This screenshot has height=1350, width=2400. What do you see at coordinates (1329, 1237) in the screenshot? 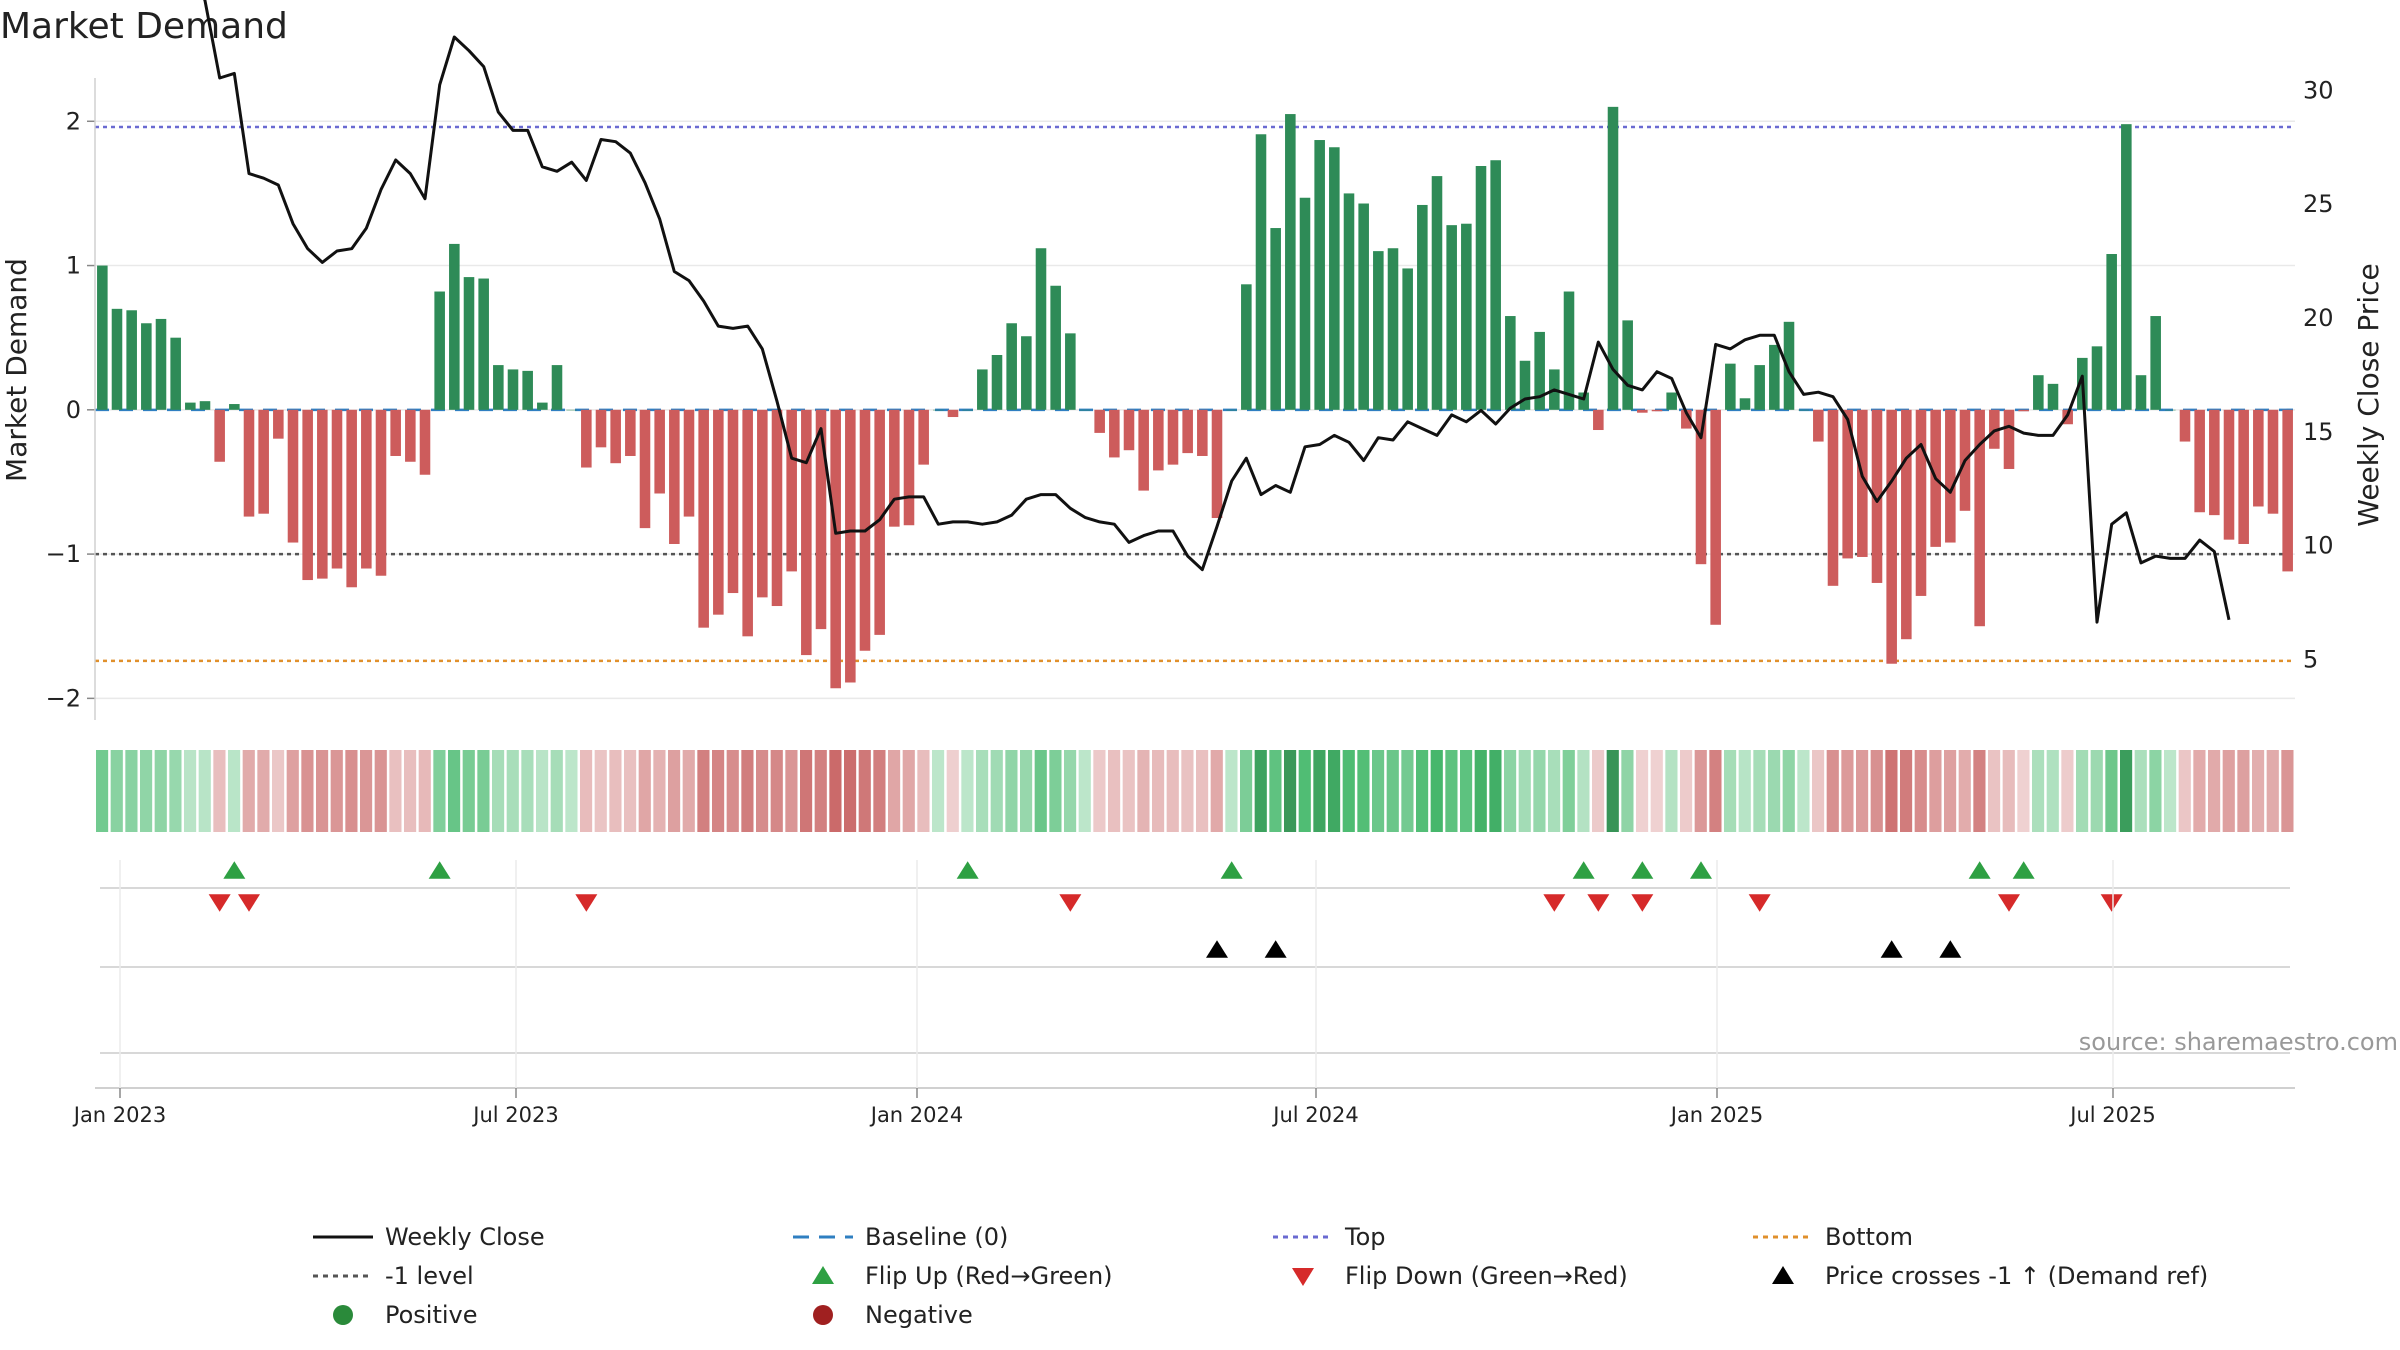
I see `legend-item: Top` at bounding box center [1329, 1237].